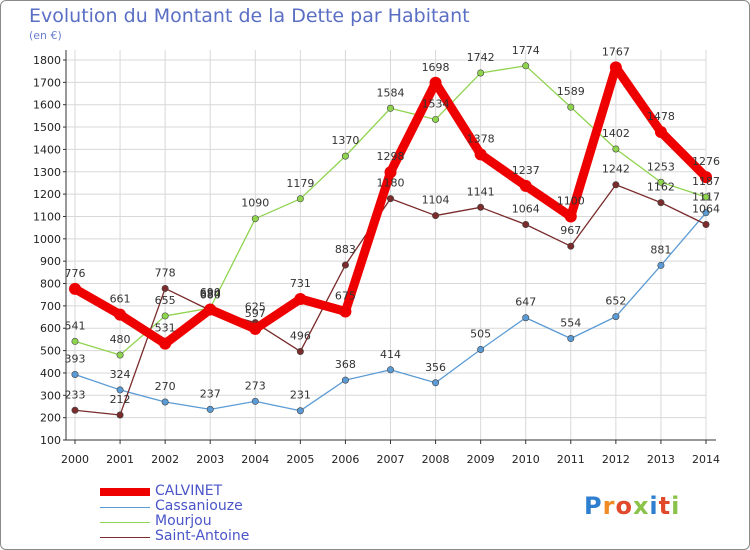 This screenshot has width=750, height=550. What do you see at coordinates (391, 156) in the screenshot?
I see `data-label: 1298` at bounding box center [391, 156].